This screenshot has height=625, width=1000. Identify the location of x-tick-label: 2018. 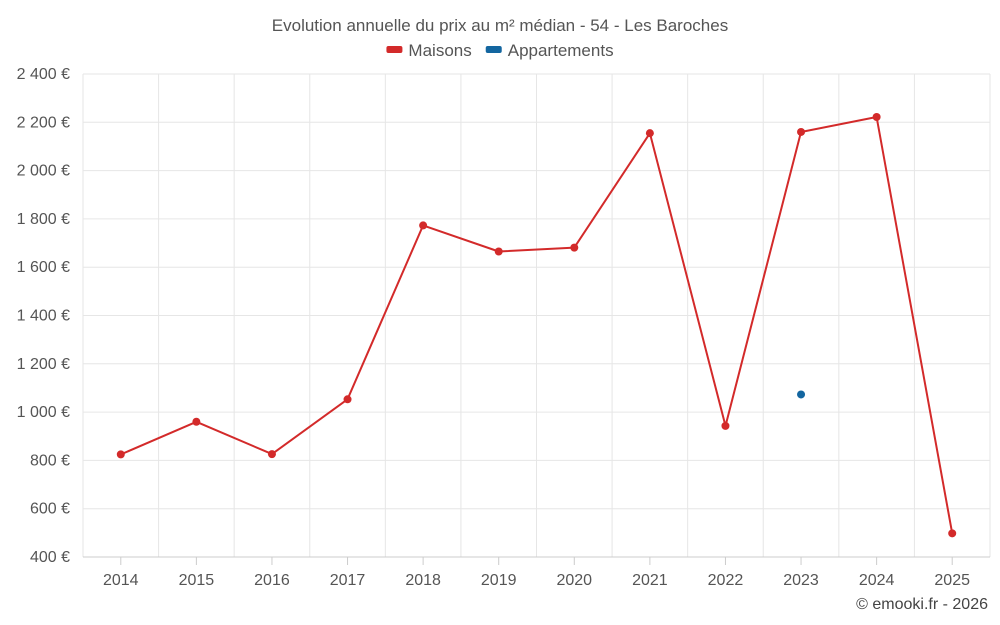
(423, 580).